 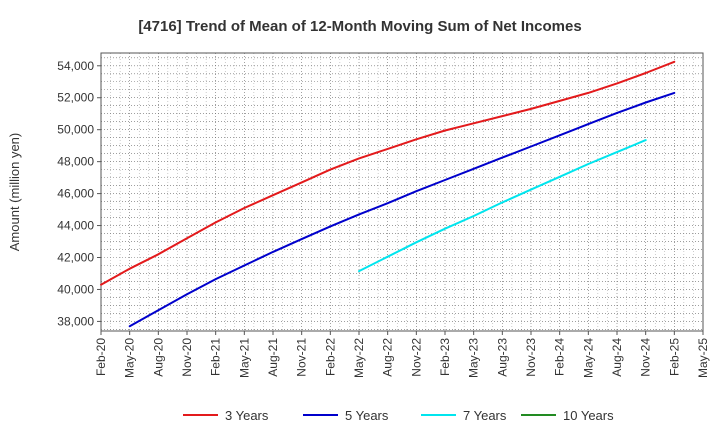 I want to click on series-line-7-years, so click(x=502, y=206).